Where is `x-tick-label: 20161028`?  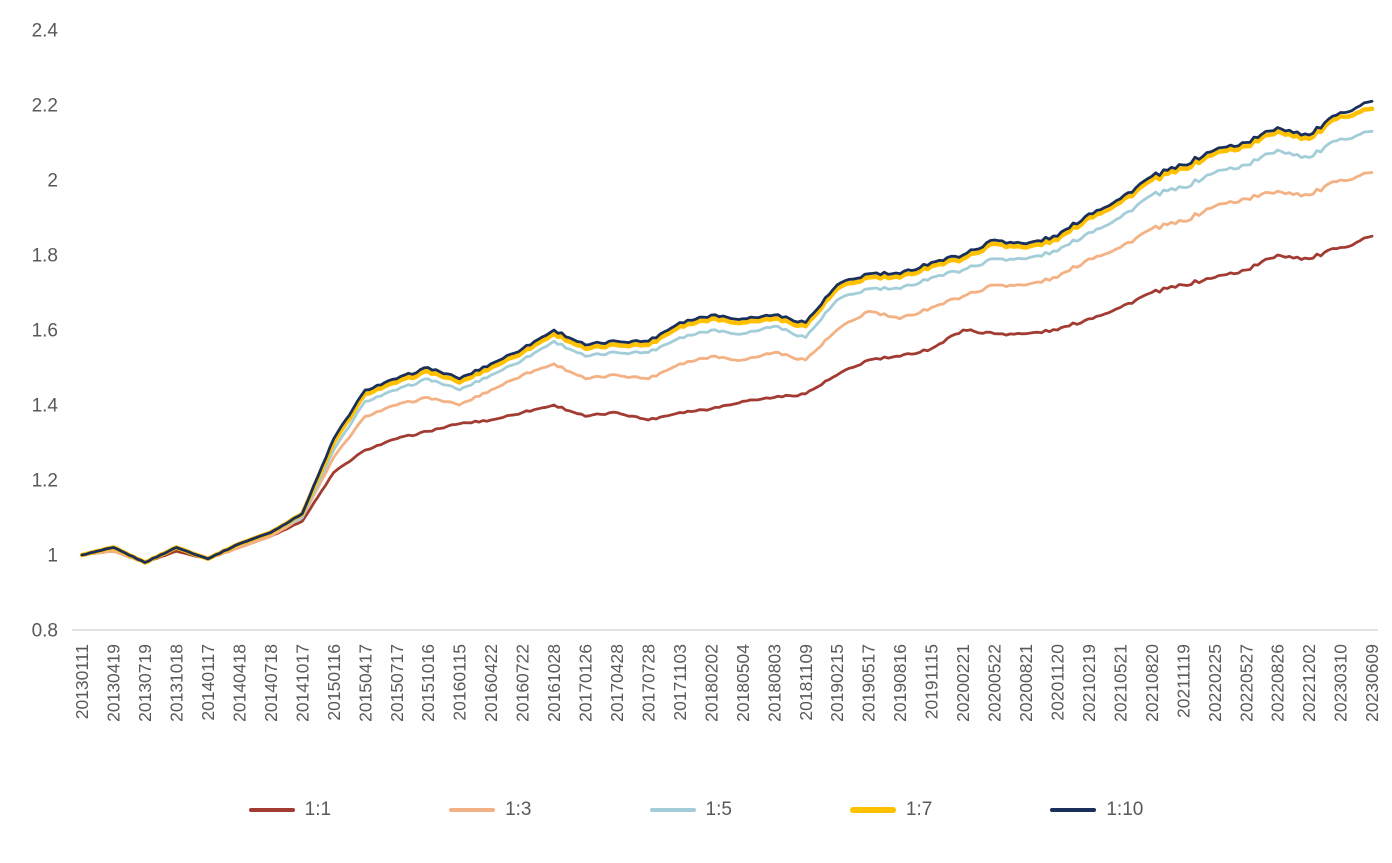 x-tick-label: 20161028 is located at coordinates (554, 683).